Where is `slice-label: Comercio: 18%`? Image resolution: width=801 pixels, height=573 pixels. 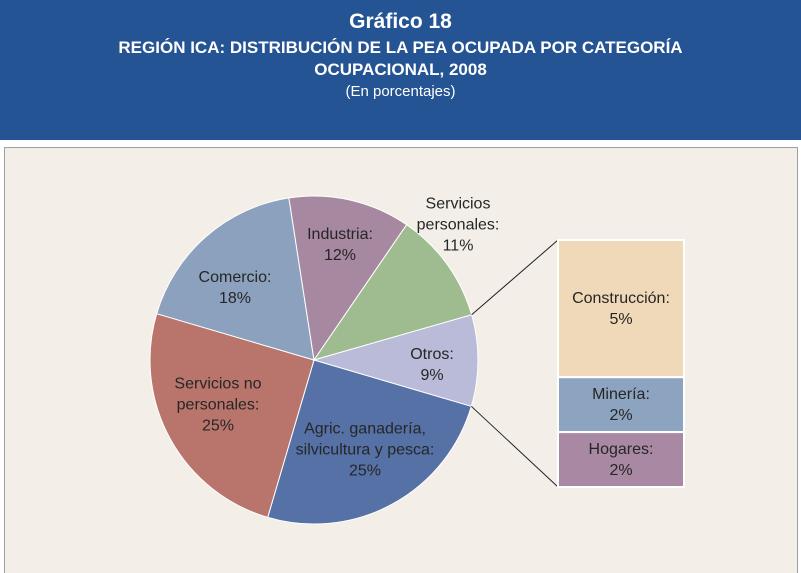
slice-label: Comercio: 18% is located at coordinates (235, 288).